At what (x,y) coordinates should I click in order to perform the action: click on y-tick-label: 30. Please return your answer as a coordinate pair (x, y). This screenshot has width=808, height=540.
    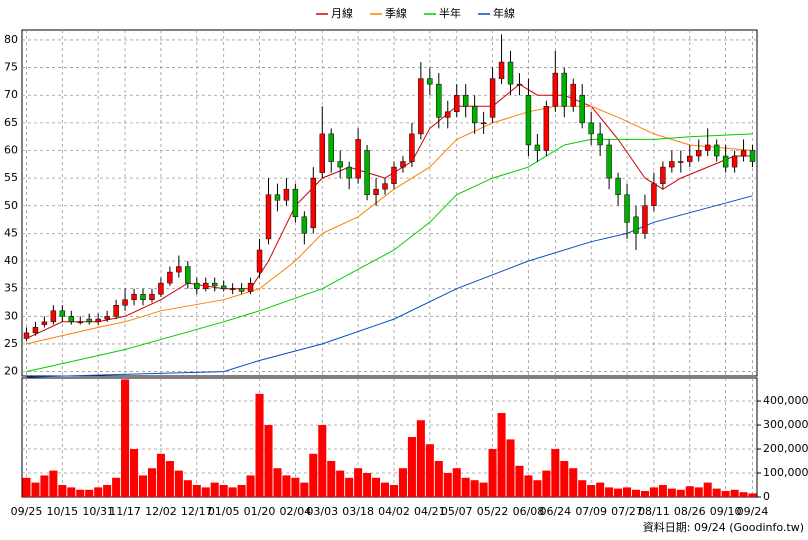
    Looking at the image, I should click on (11, 315).